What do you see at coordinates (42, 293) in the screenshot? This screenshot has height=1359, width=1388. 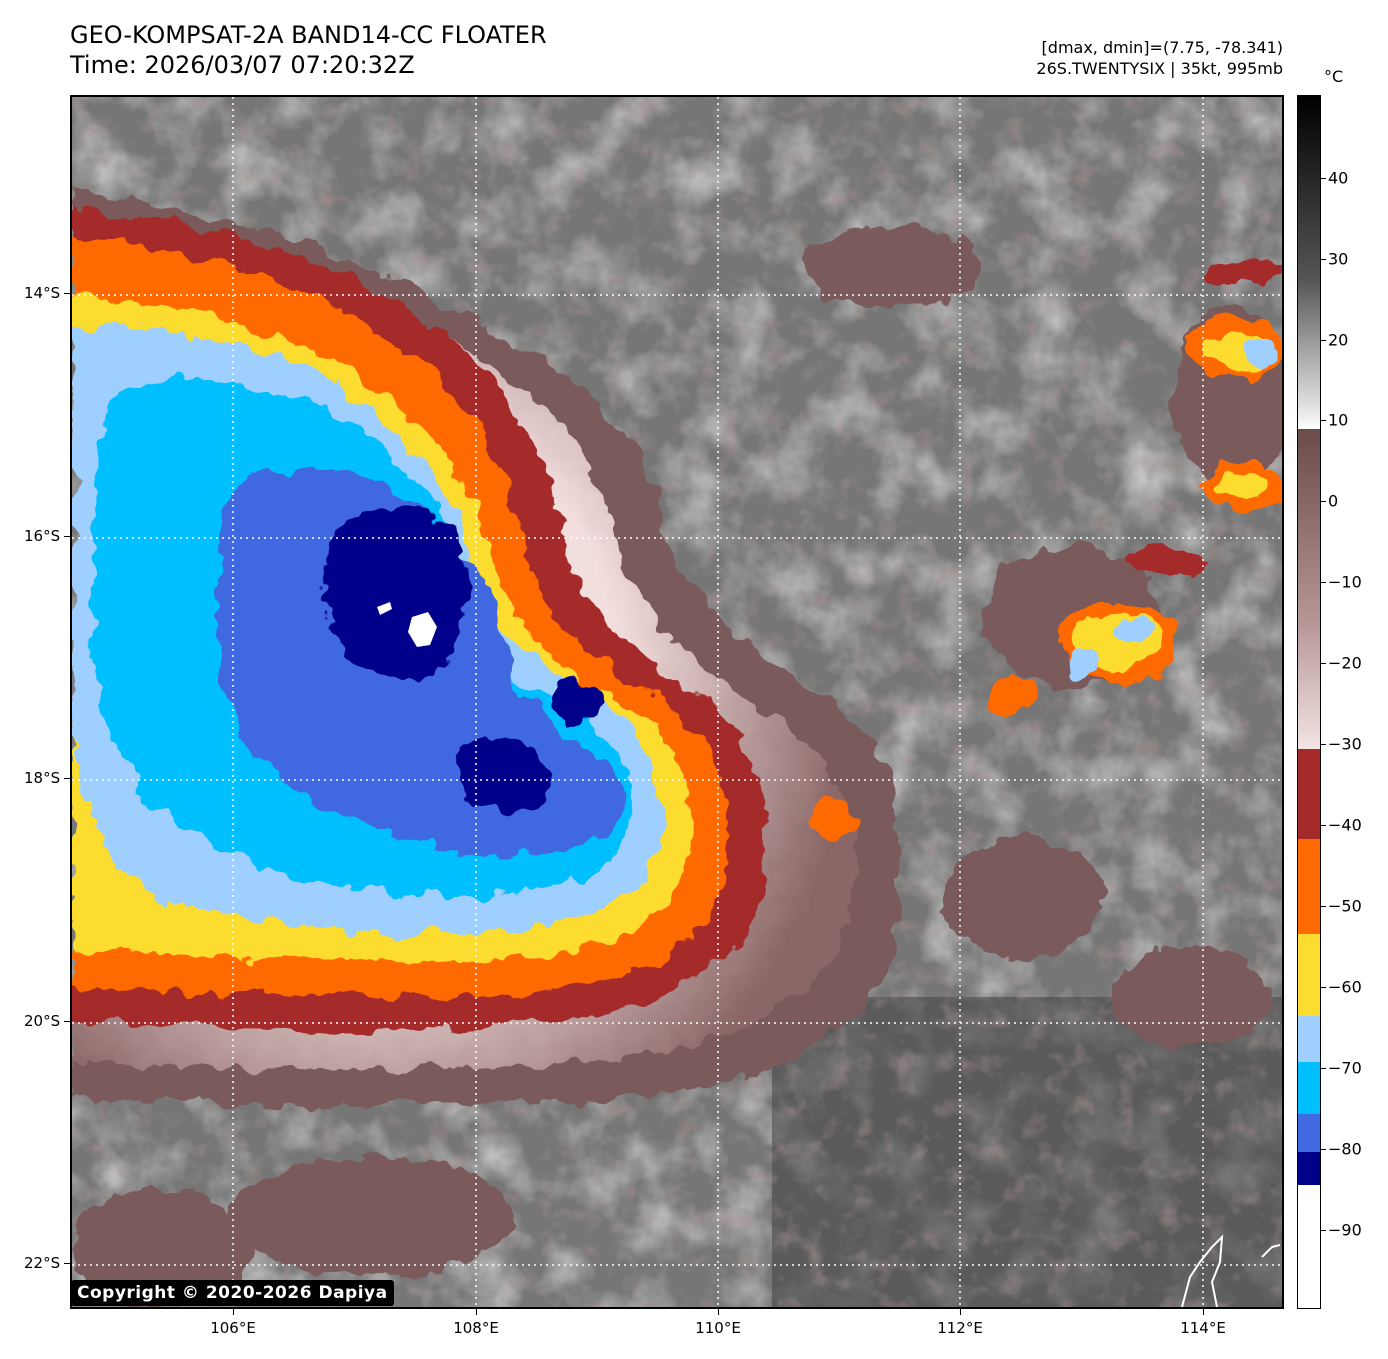 I see `y-tick-label: 14°S` at bounding box center [42, 293].